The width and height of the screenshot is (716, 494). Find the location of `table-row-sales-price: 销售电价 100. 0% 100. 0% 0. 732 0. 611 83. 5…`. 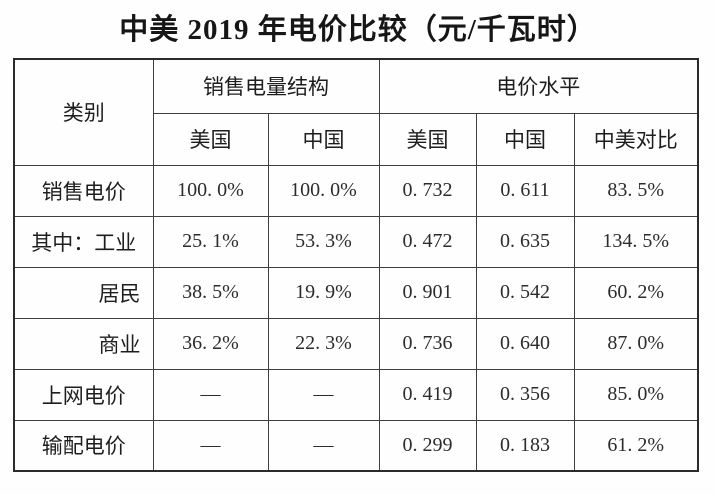

table-row-sales-price: 销售电价 100. 0% 100. 0% 0. 732 0. 611 83. 5… is located at coordinates (356, 190).